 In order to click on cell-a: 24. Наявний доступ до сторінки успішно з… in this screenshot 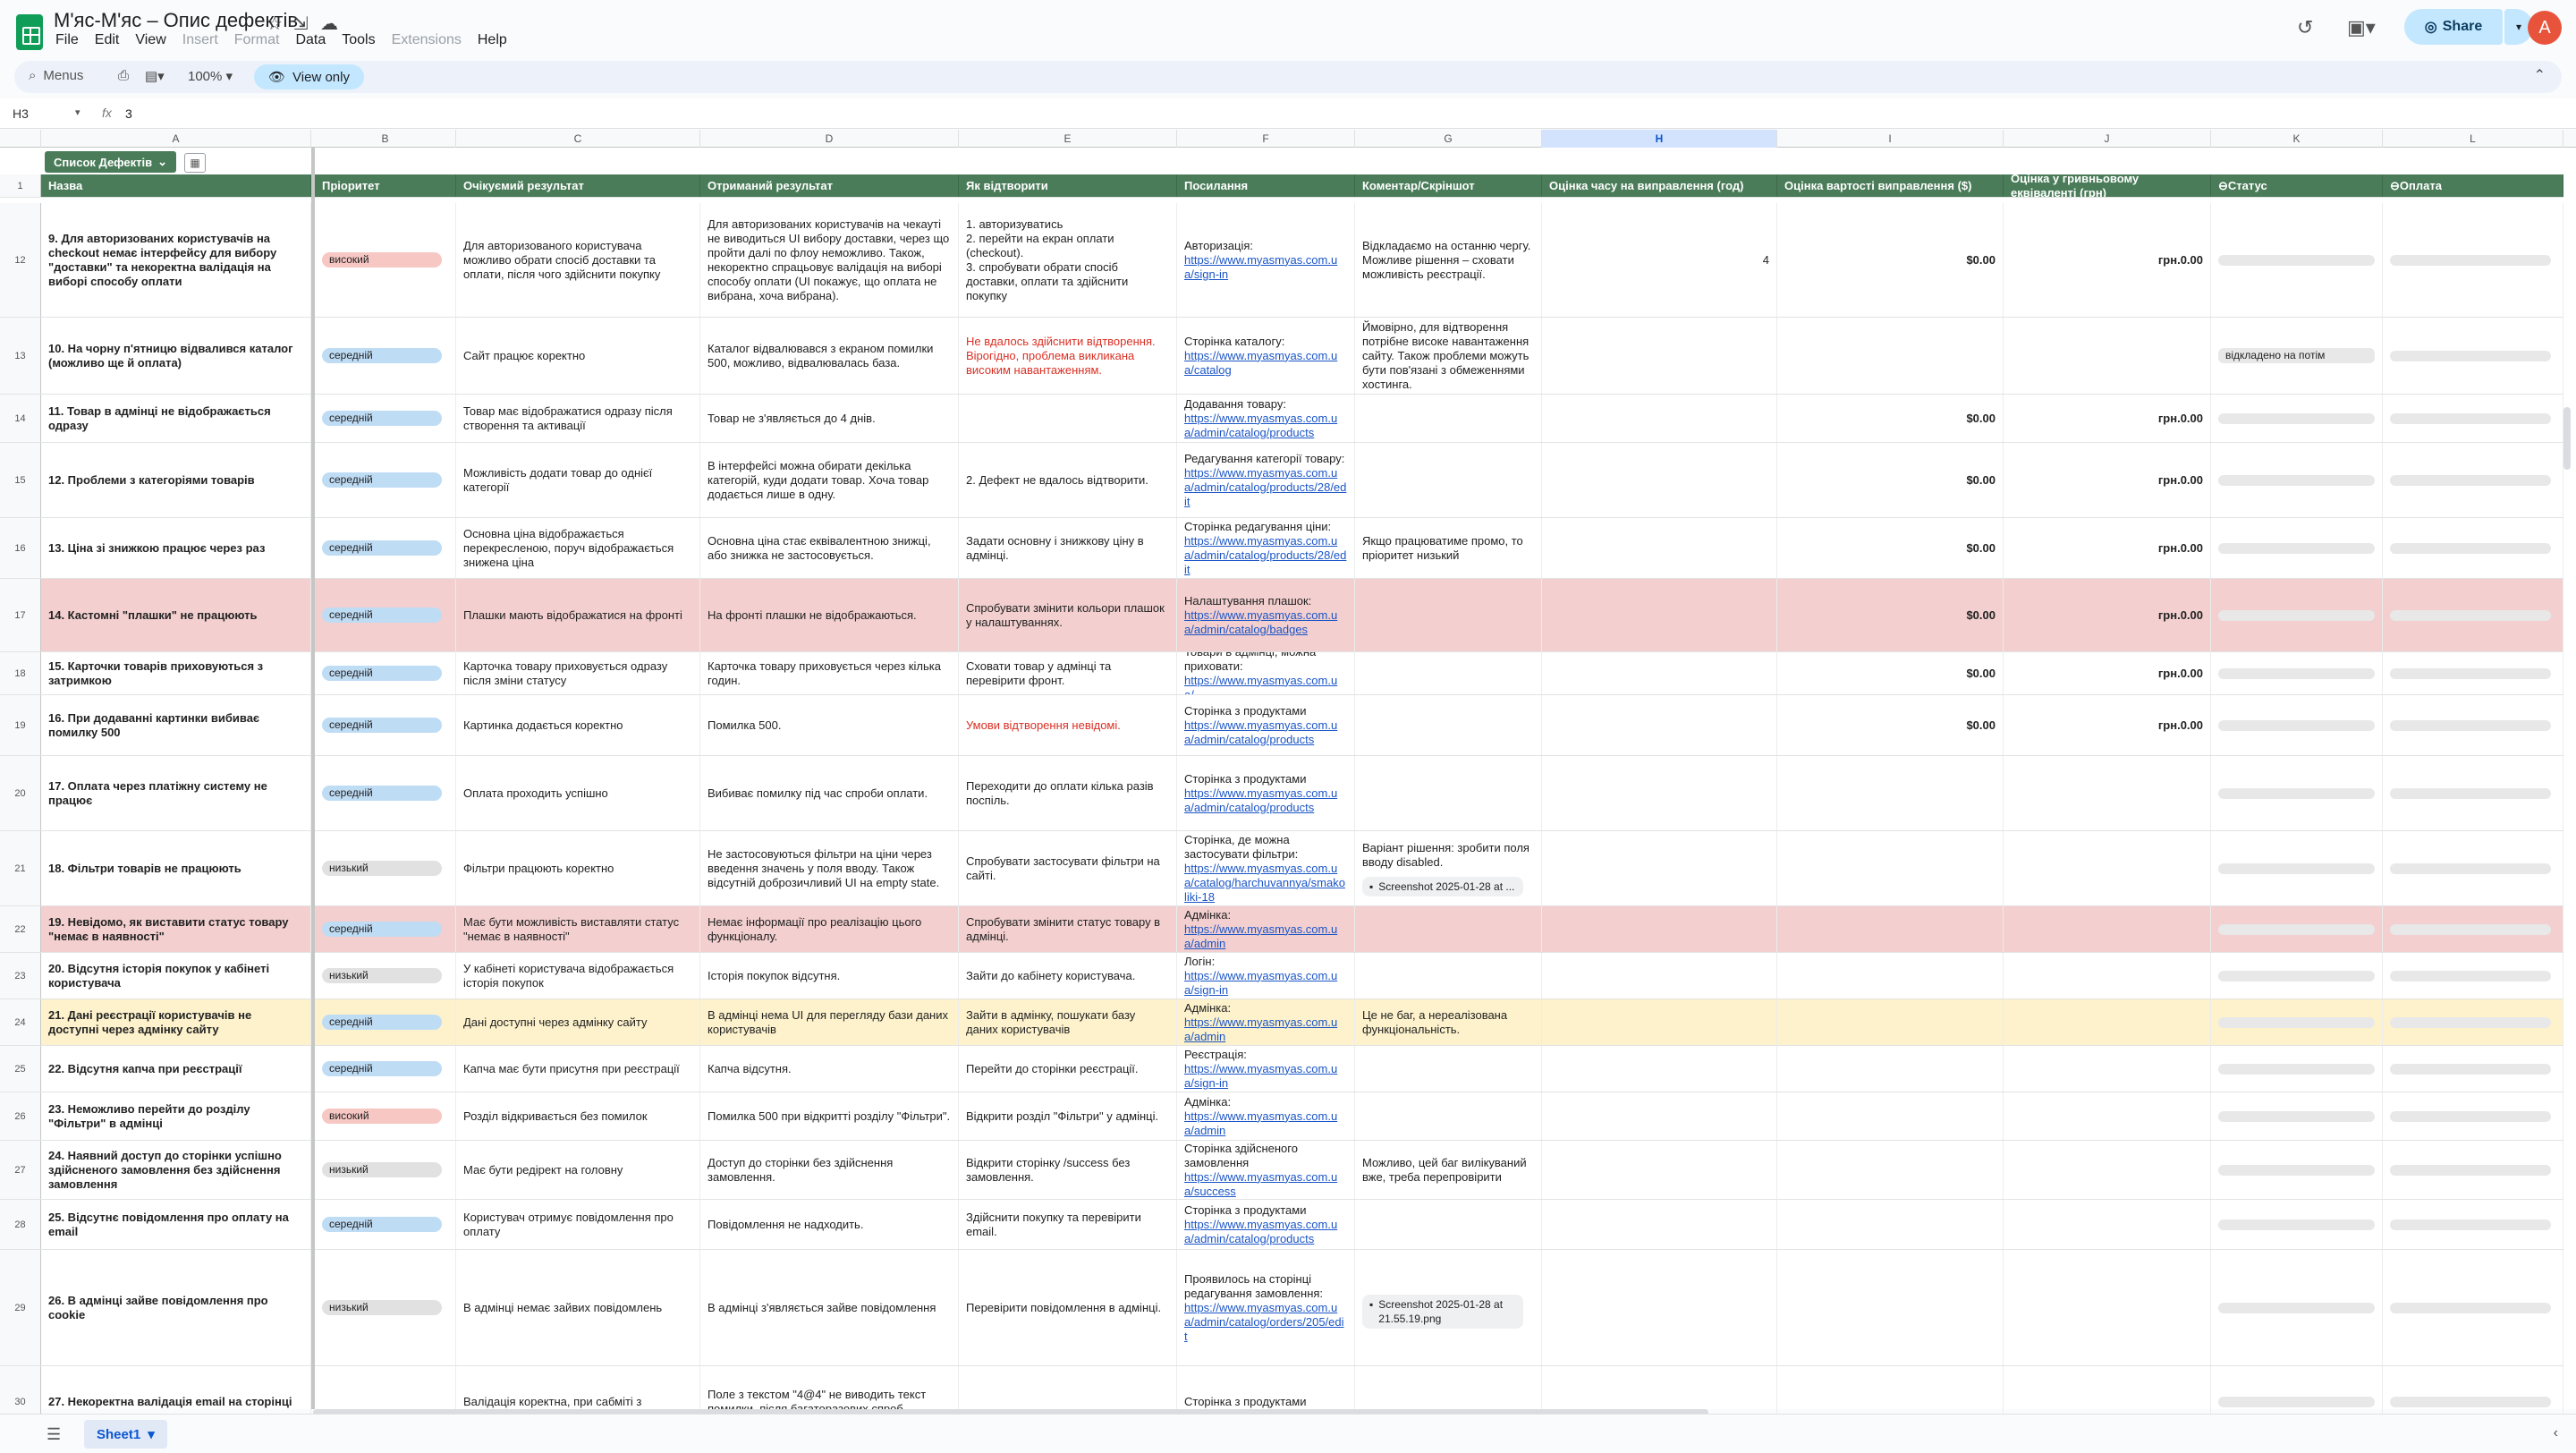, I will do `click(176, 1170)`.